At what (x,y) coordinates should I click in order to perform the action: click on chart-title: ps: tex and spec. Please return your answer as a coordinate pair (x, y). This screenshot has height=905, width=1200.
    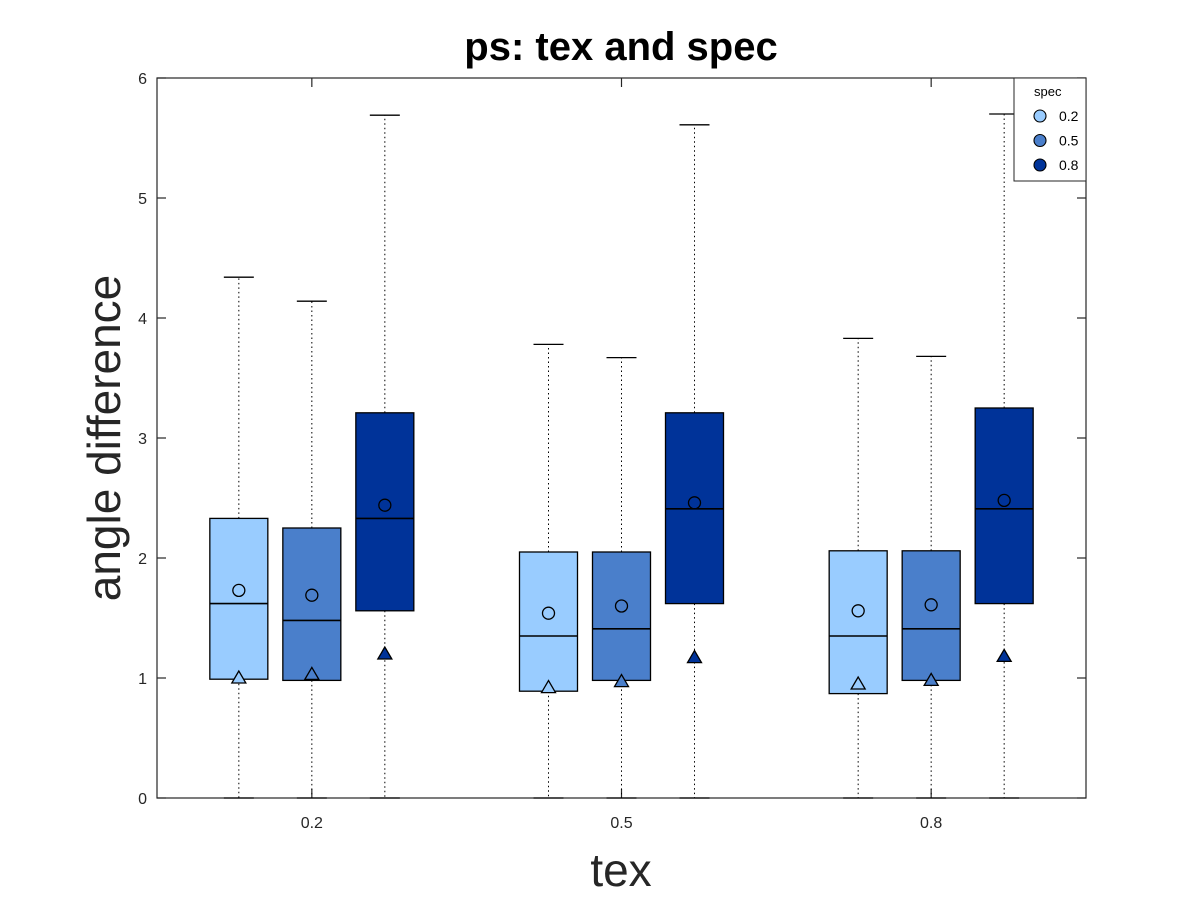
    Looking at the image, I should click on (620, 47).